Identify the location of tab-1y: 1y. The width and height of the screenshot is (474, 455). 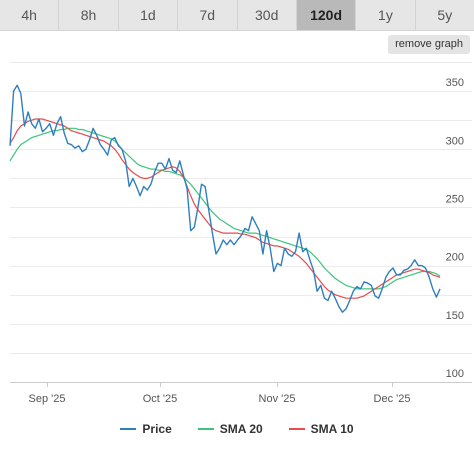
(386, 15).